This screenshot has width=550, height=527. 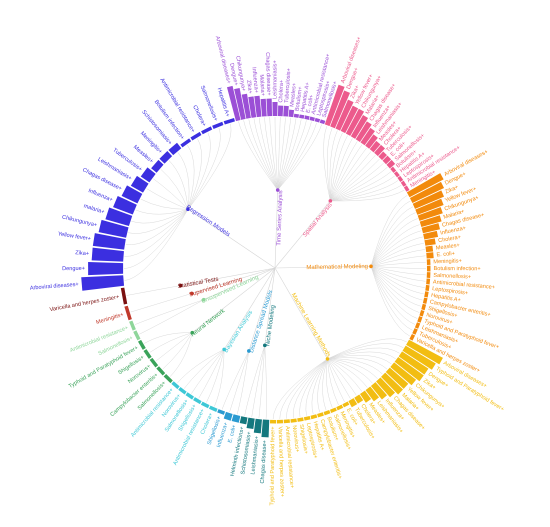 What do you see at coordinates (450, 240) in the screenshot?
I see `leaf-label: Cholera+` at bounding box center [450, 240].